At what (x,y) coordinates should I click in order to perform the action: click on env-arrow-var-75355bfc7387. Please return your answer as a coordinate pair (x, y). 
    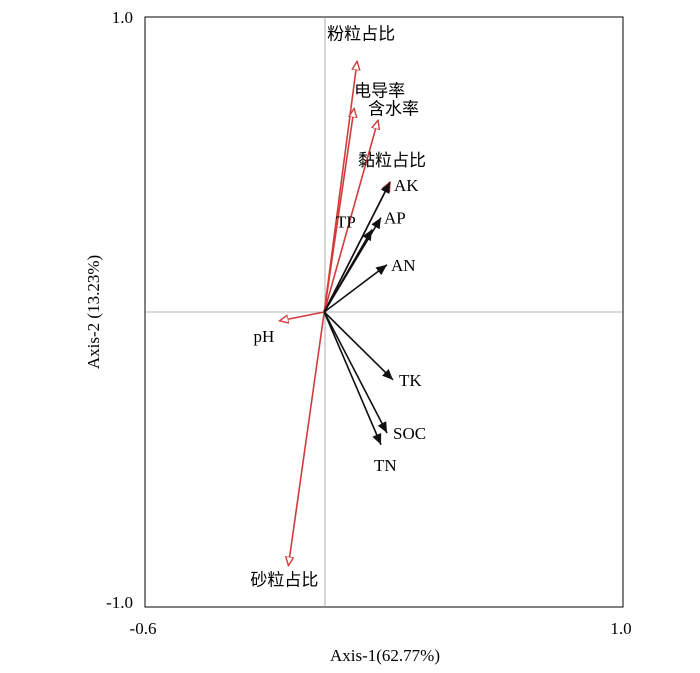
    Looking at the image, I should click on (338, 210).